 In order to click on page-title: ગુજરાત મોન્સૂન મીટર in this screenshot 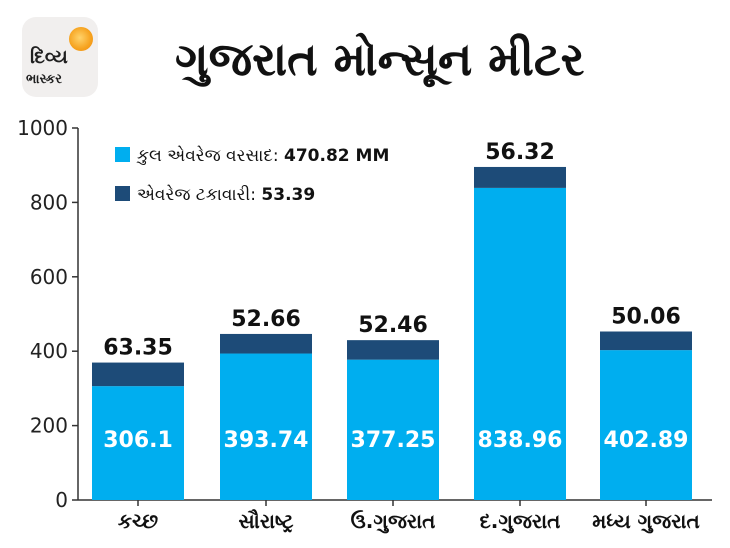, I will do `click(380, 59)`.